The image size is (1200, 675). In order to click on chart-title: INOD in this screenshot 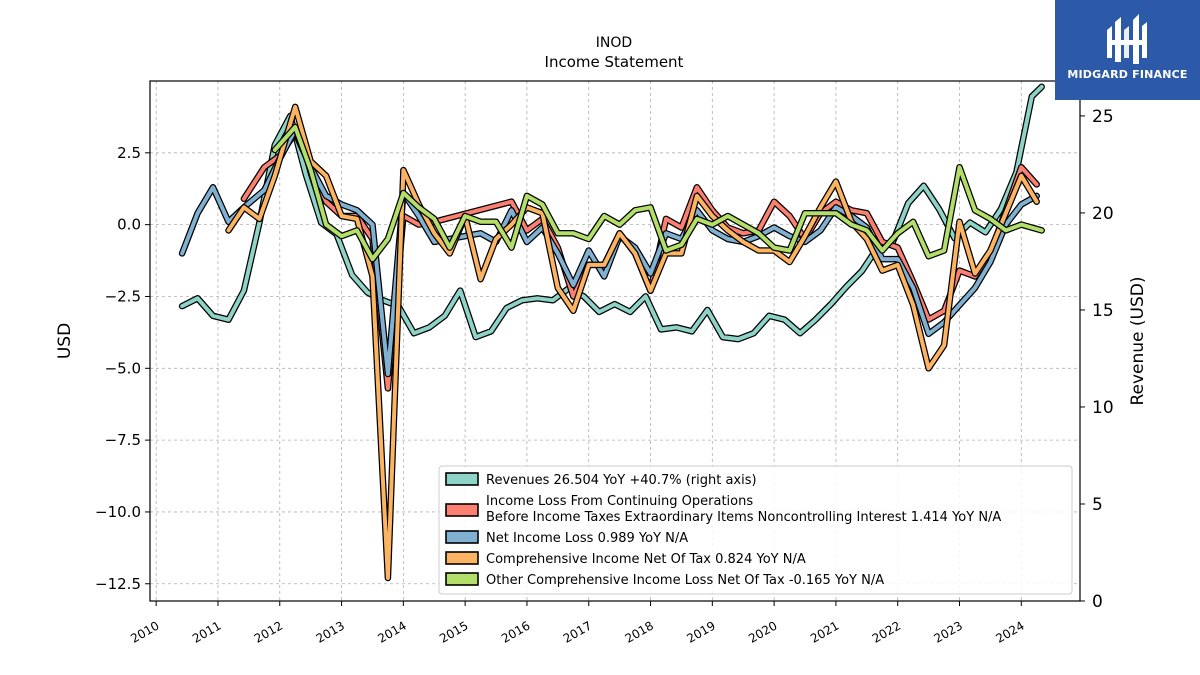, I will do `click(614, 43)`.